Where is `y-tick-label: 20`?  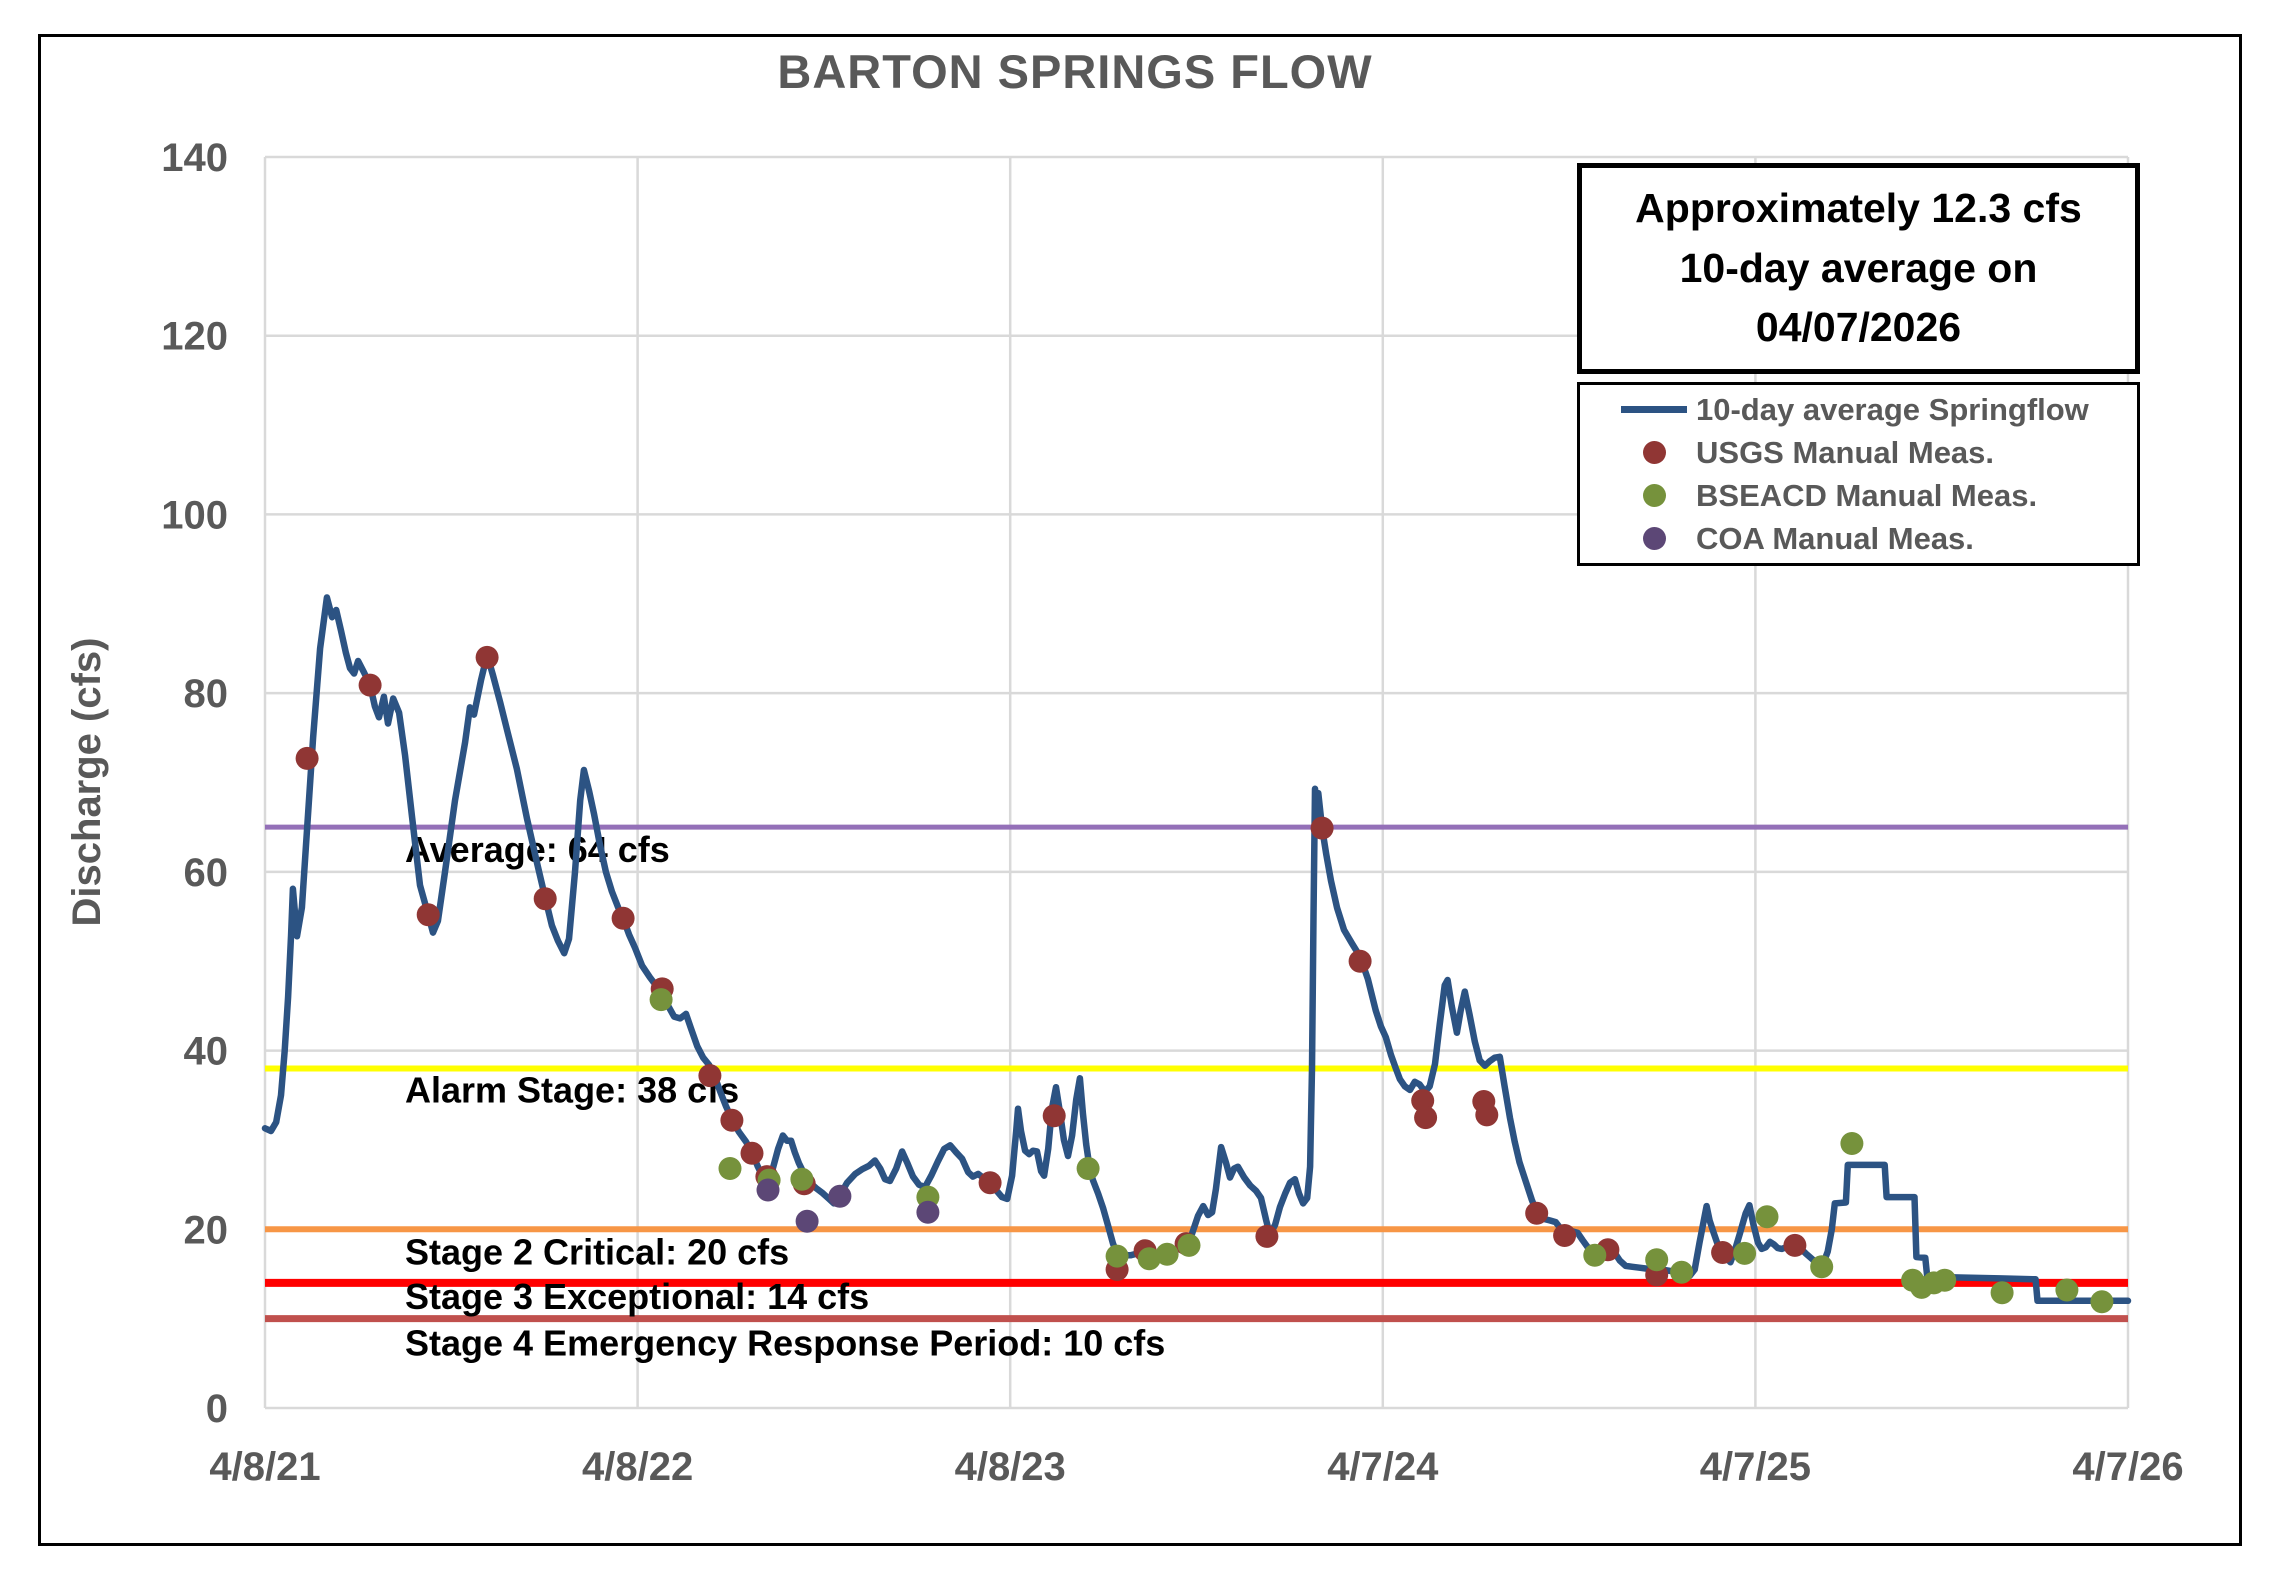
y-tick-label: 20 is located at coordinates (206, 1230).